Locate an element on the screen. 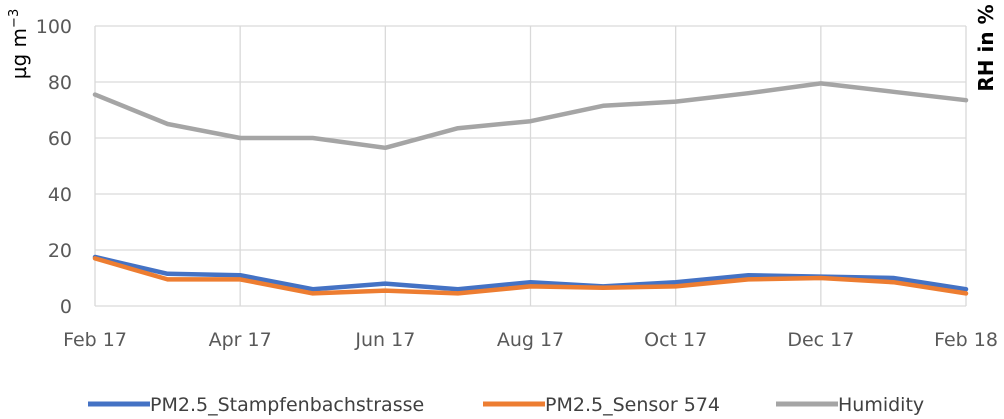 The width and height of the screenshot is (1004, 419). x-tick-label: Feb 17 is located at coordinates (95, 340).